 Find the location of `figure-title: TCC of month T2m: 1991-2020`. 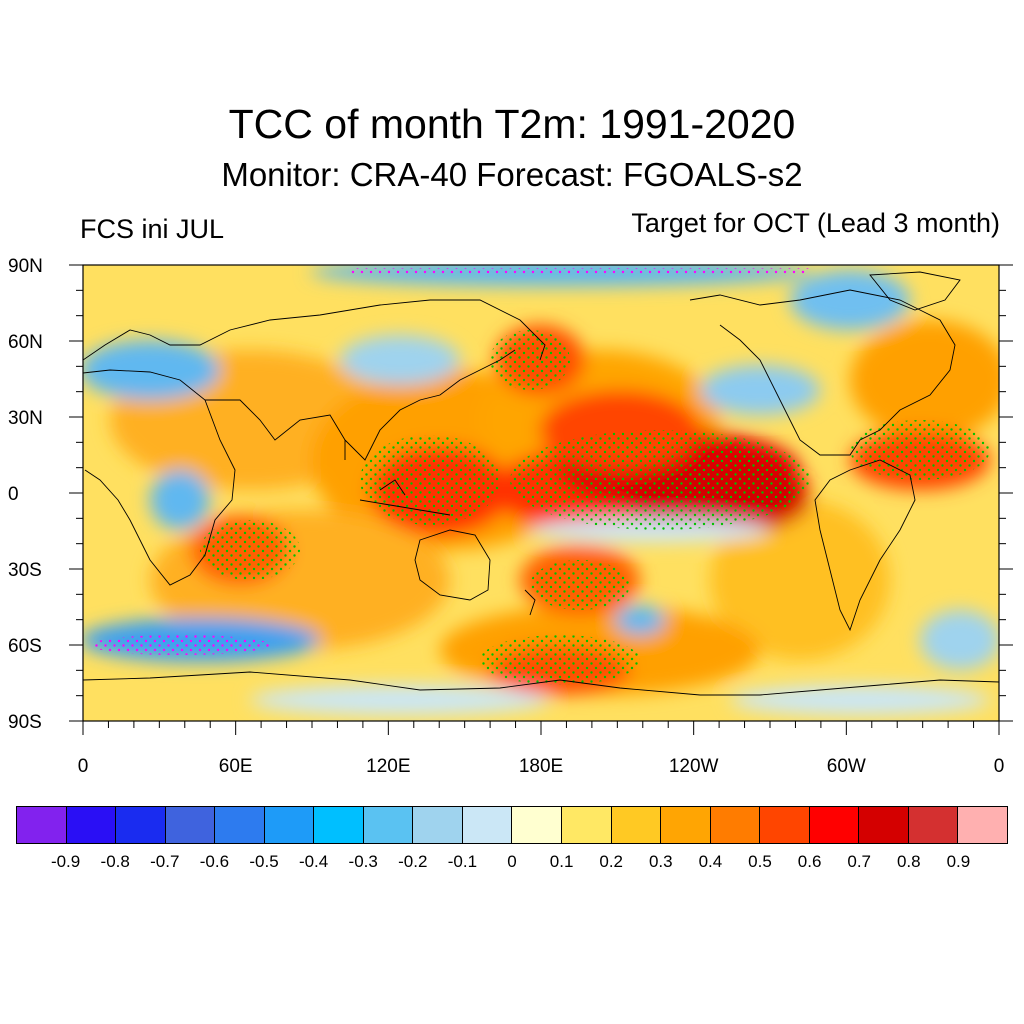

figure-title: TCC of month T2m: 1991-2020 is located at coordinates (512, 124).